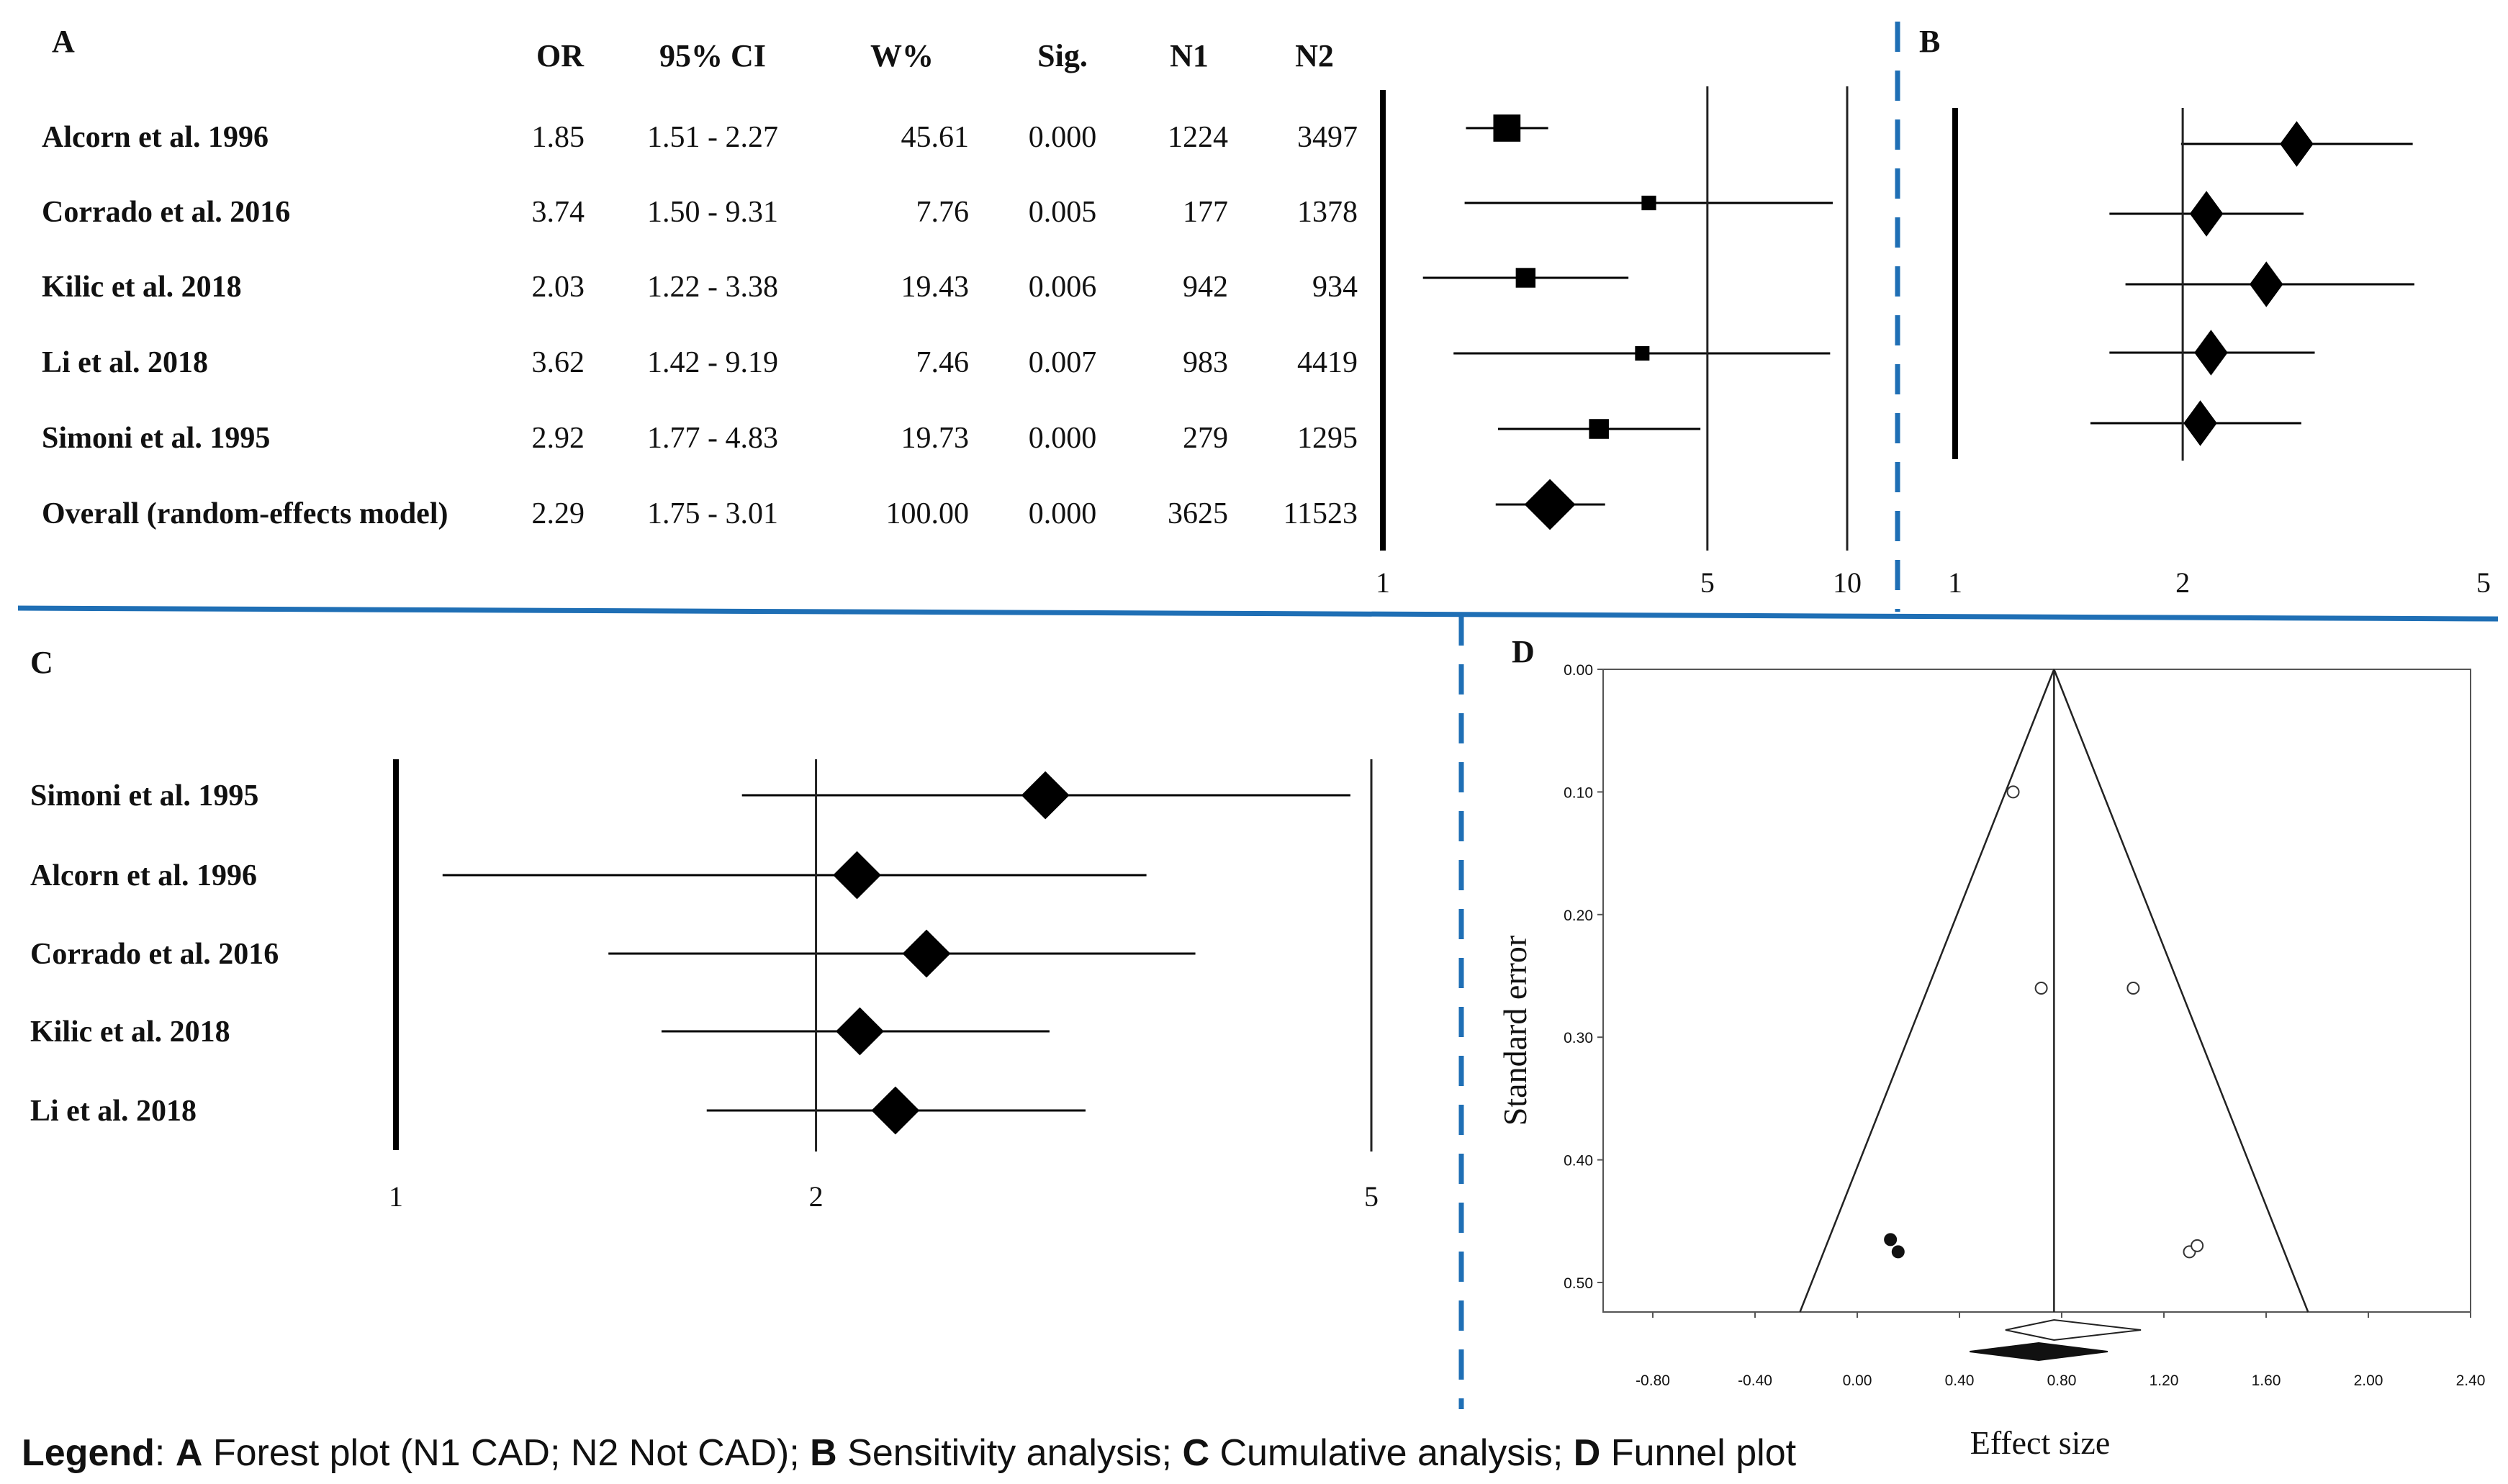 The height and width of the screenshot is (1484, 2508). I want to click on x-tick-label: 0.40, so click(1960, 1380).